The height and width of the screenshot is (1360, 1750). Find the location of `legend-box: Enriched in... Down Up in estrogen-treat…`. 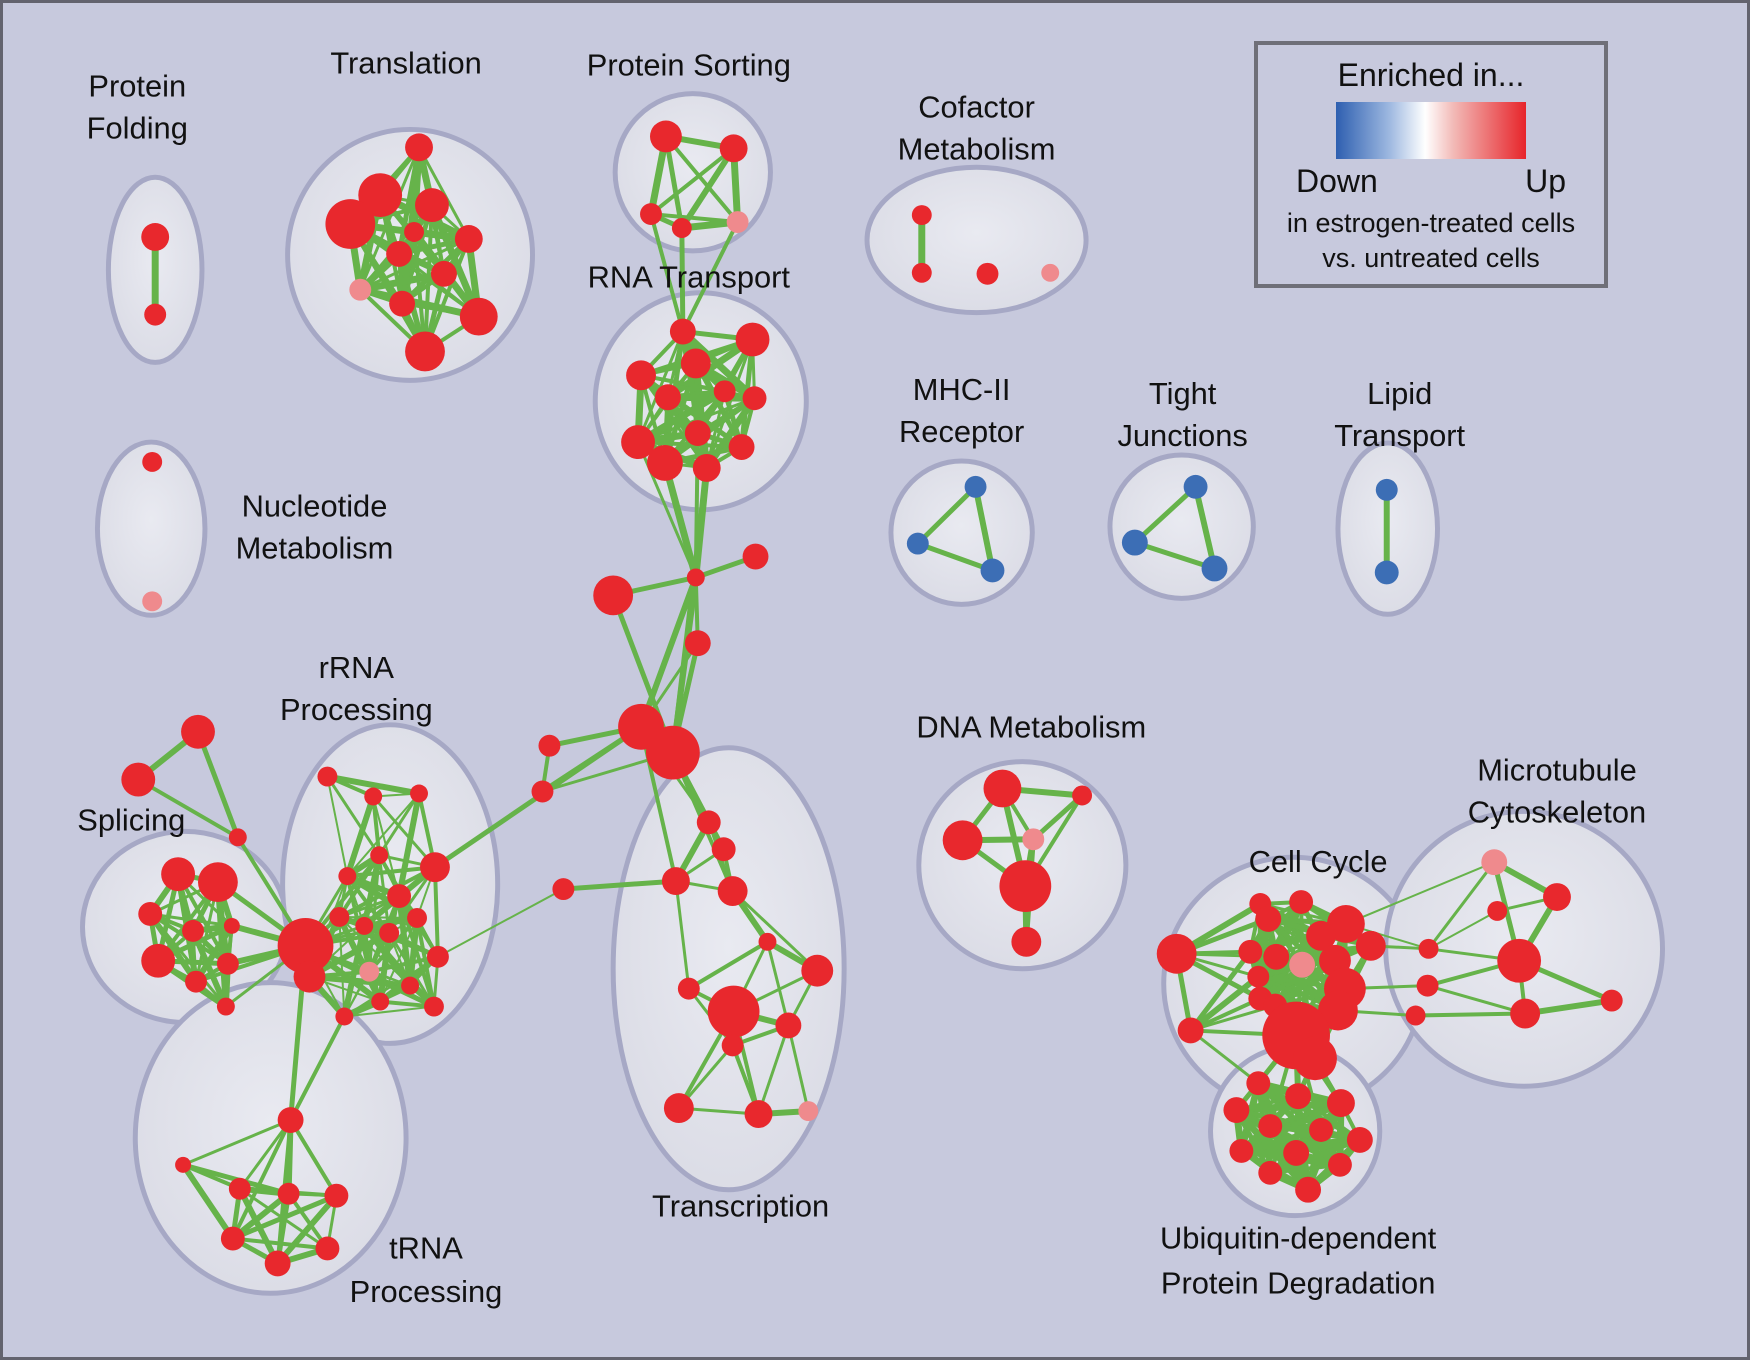

legend-box: Enriched in... Down Up in estrogen-treat… is located at coordinates (1431, 164).